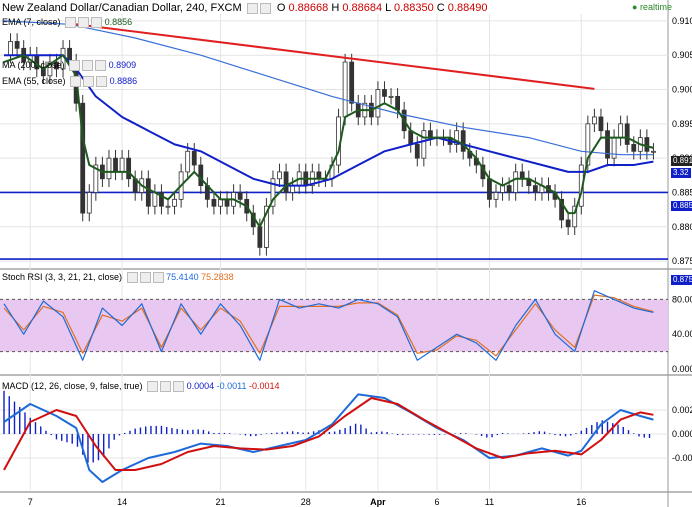  I want to click on close-label: C, so click(440, 8).